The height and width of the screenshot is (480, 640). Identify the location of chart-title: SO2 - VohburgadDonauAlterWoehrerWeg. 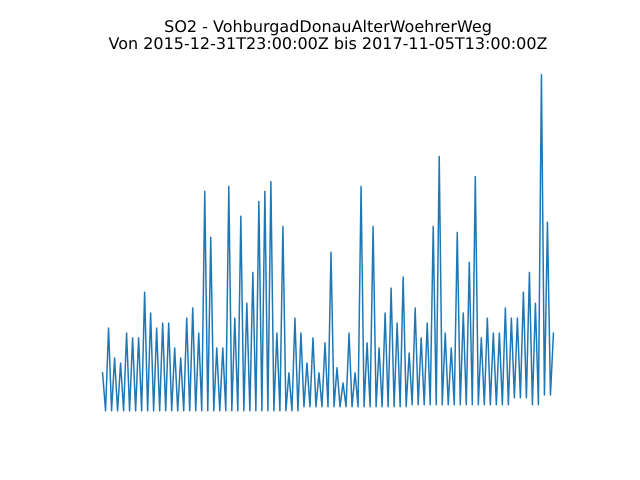
(328, 26).